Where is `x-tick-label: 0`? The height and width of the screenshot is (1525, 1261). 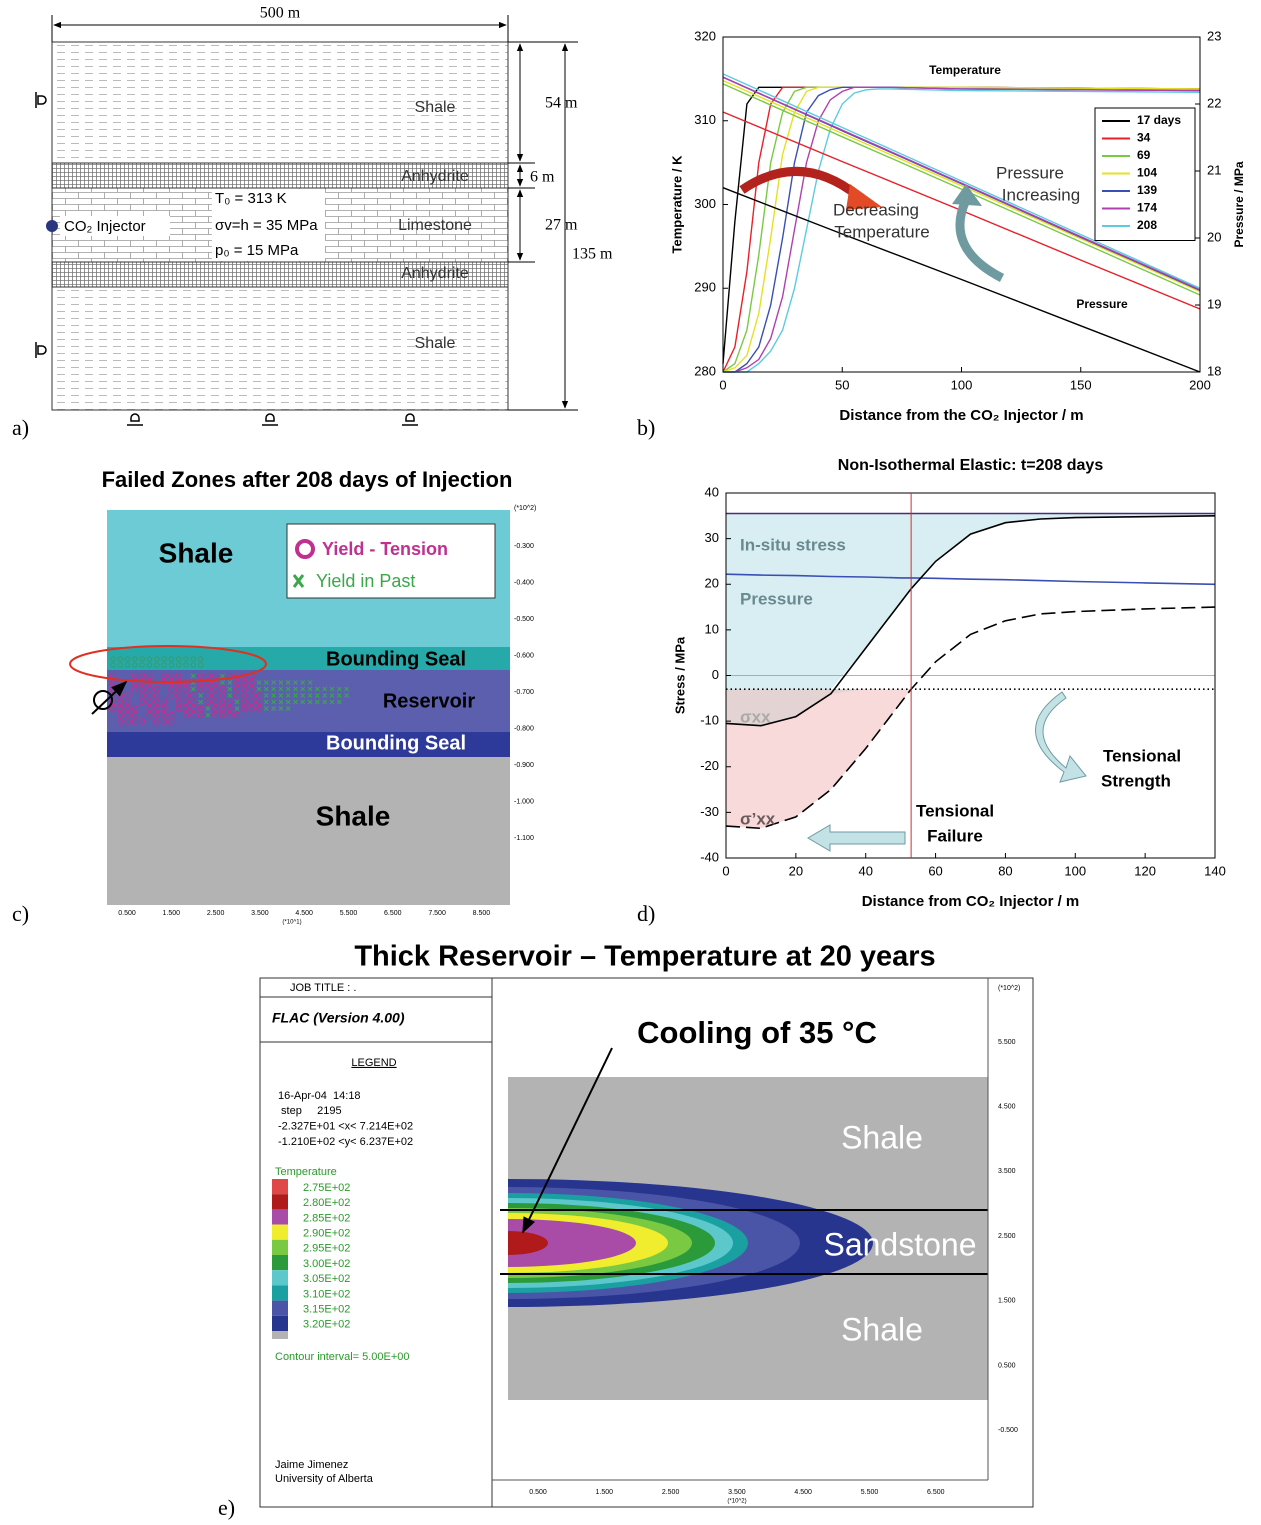
x-tick-label: 0 is located at coordinates (725, 870).